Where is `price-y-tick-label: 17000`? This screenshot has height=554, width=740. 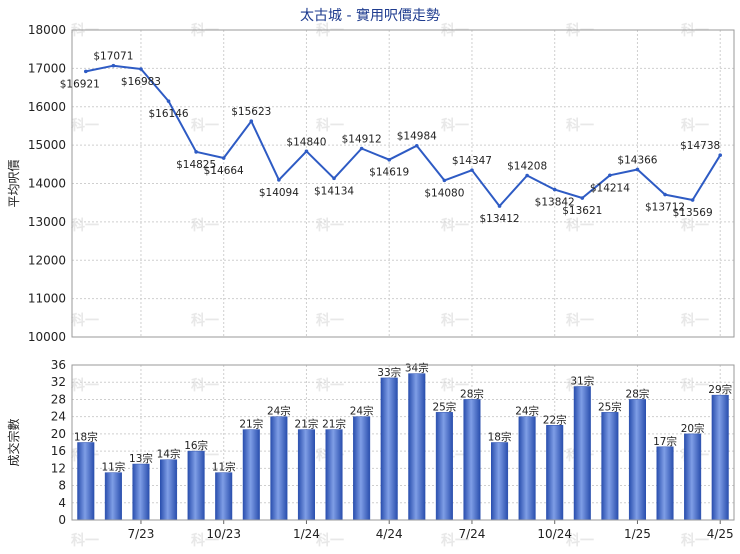
price-y-tick-label: 17000 is located at coordinates (47, 68).